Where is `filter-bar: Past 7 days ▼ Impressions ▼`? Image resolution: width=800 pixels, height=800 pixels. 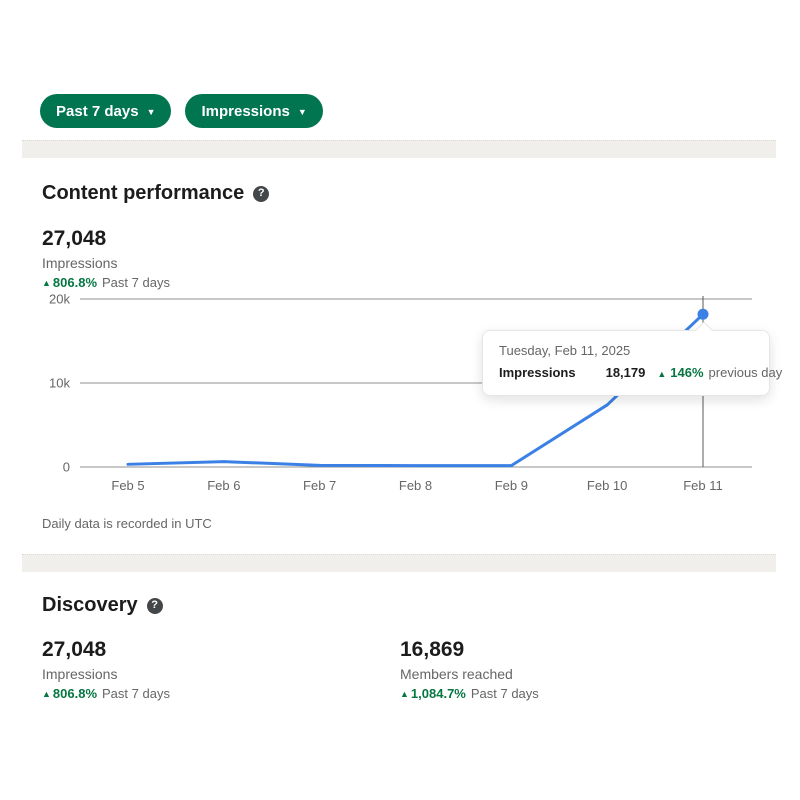 filter-bar: Past 7 days ▼ Impressions ▼ is located at coordinates (181, 111).